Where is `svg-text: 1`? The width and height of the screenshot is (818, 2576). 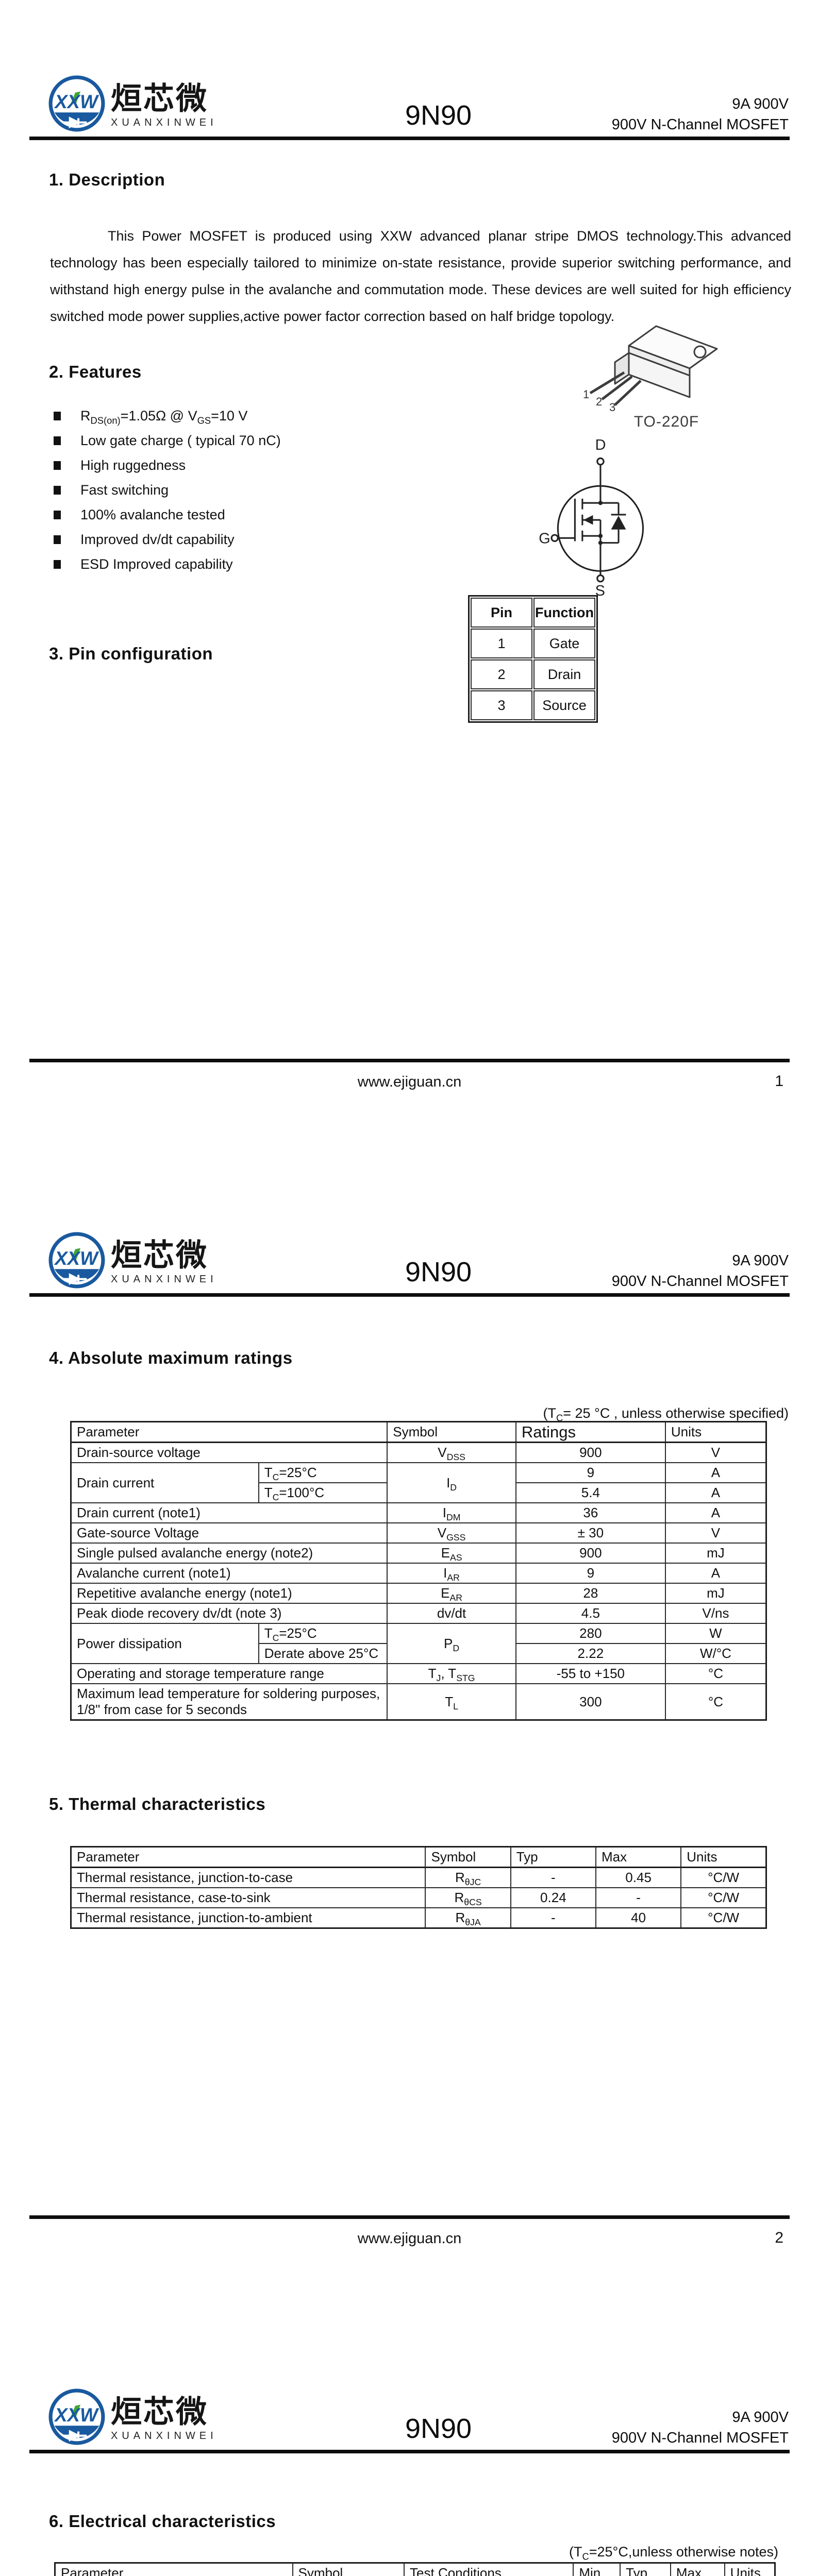 svg-text: 1 is located at coordinates (586, 395).